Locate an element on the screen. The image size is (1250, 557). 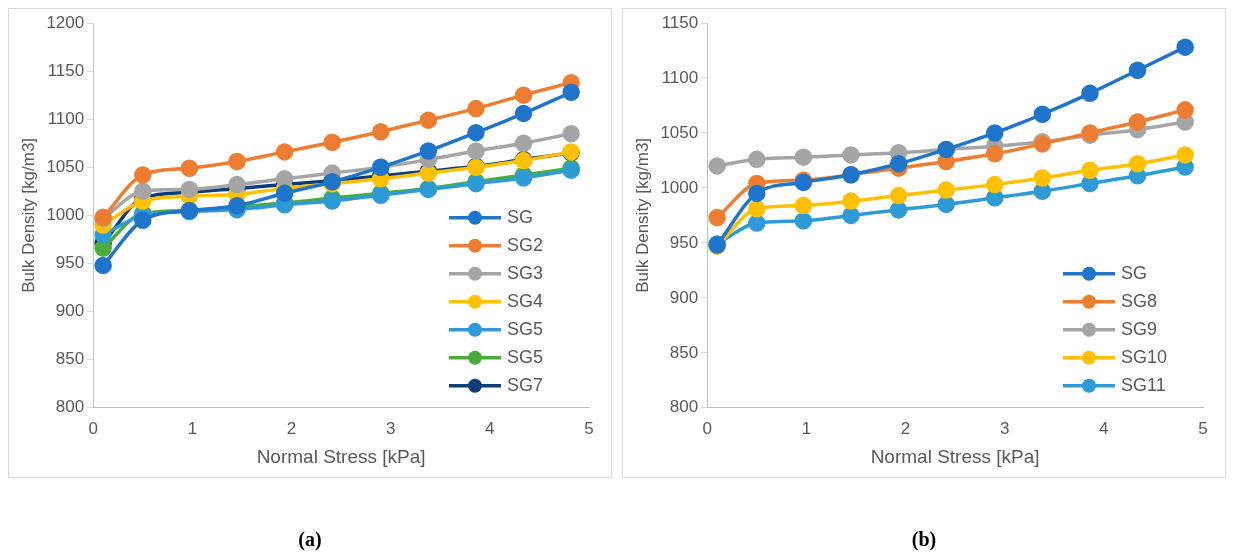
legend-label: SG4 is located at coordinates (525, 300).